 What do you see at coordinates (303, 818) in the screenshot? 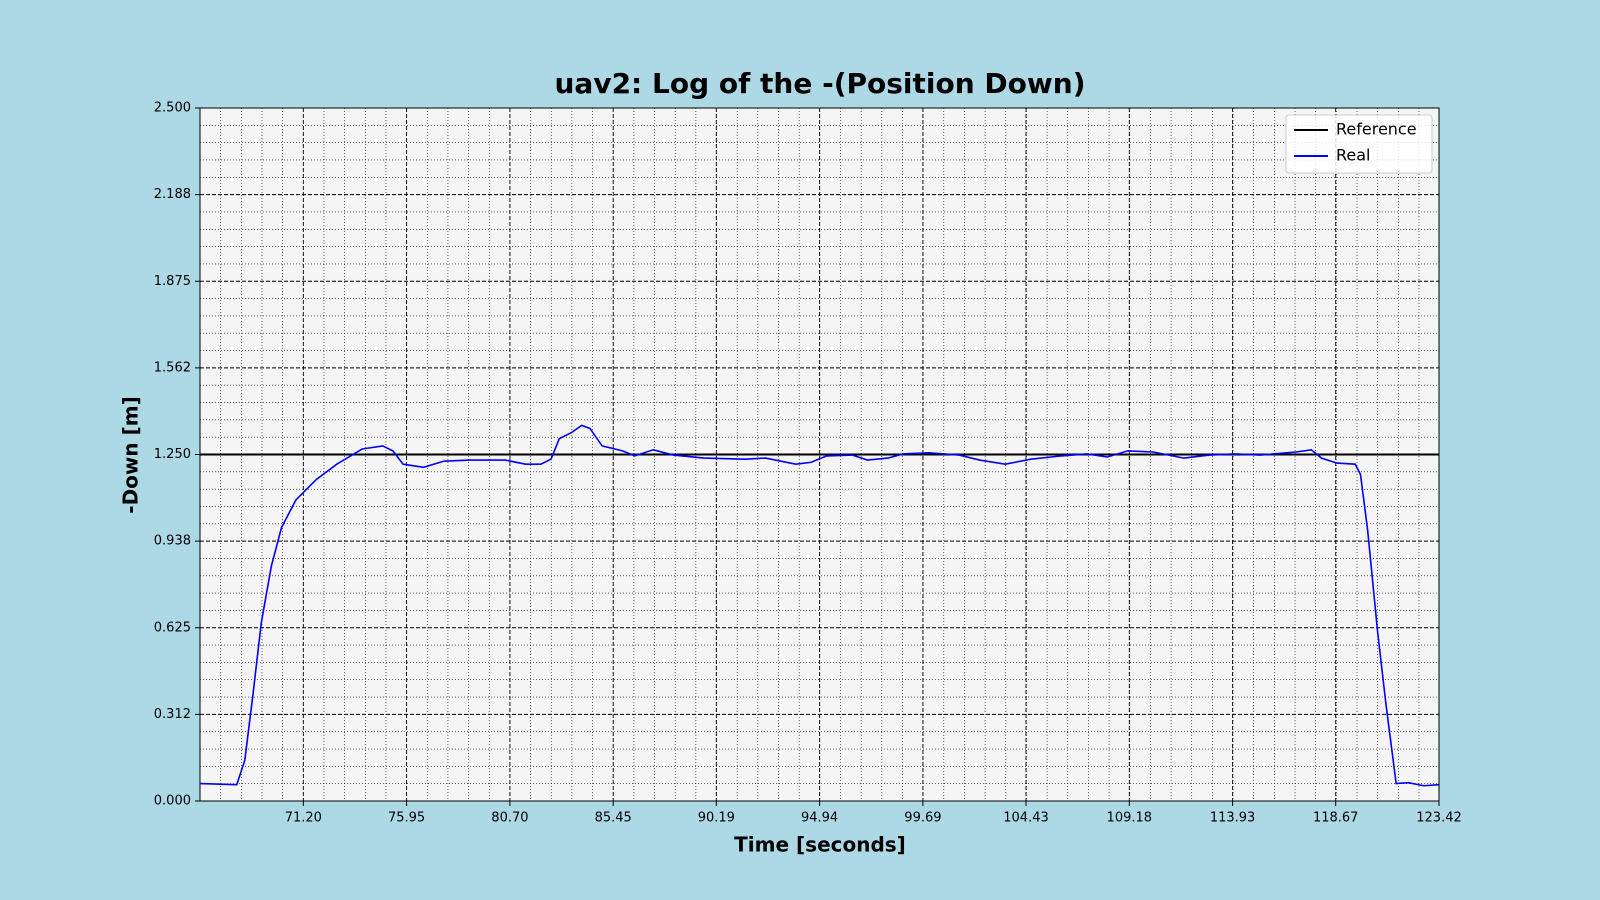
I see `x-tick-label: 71.20` at bounding box center [303, 818].